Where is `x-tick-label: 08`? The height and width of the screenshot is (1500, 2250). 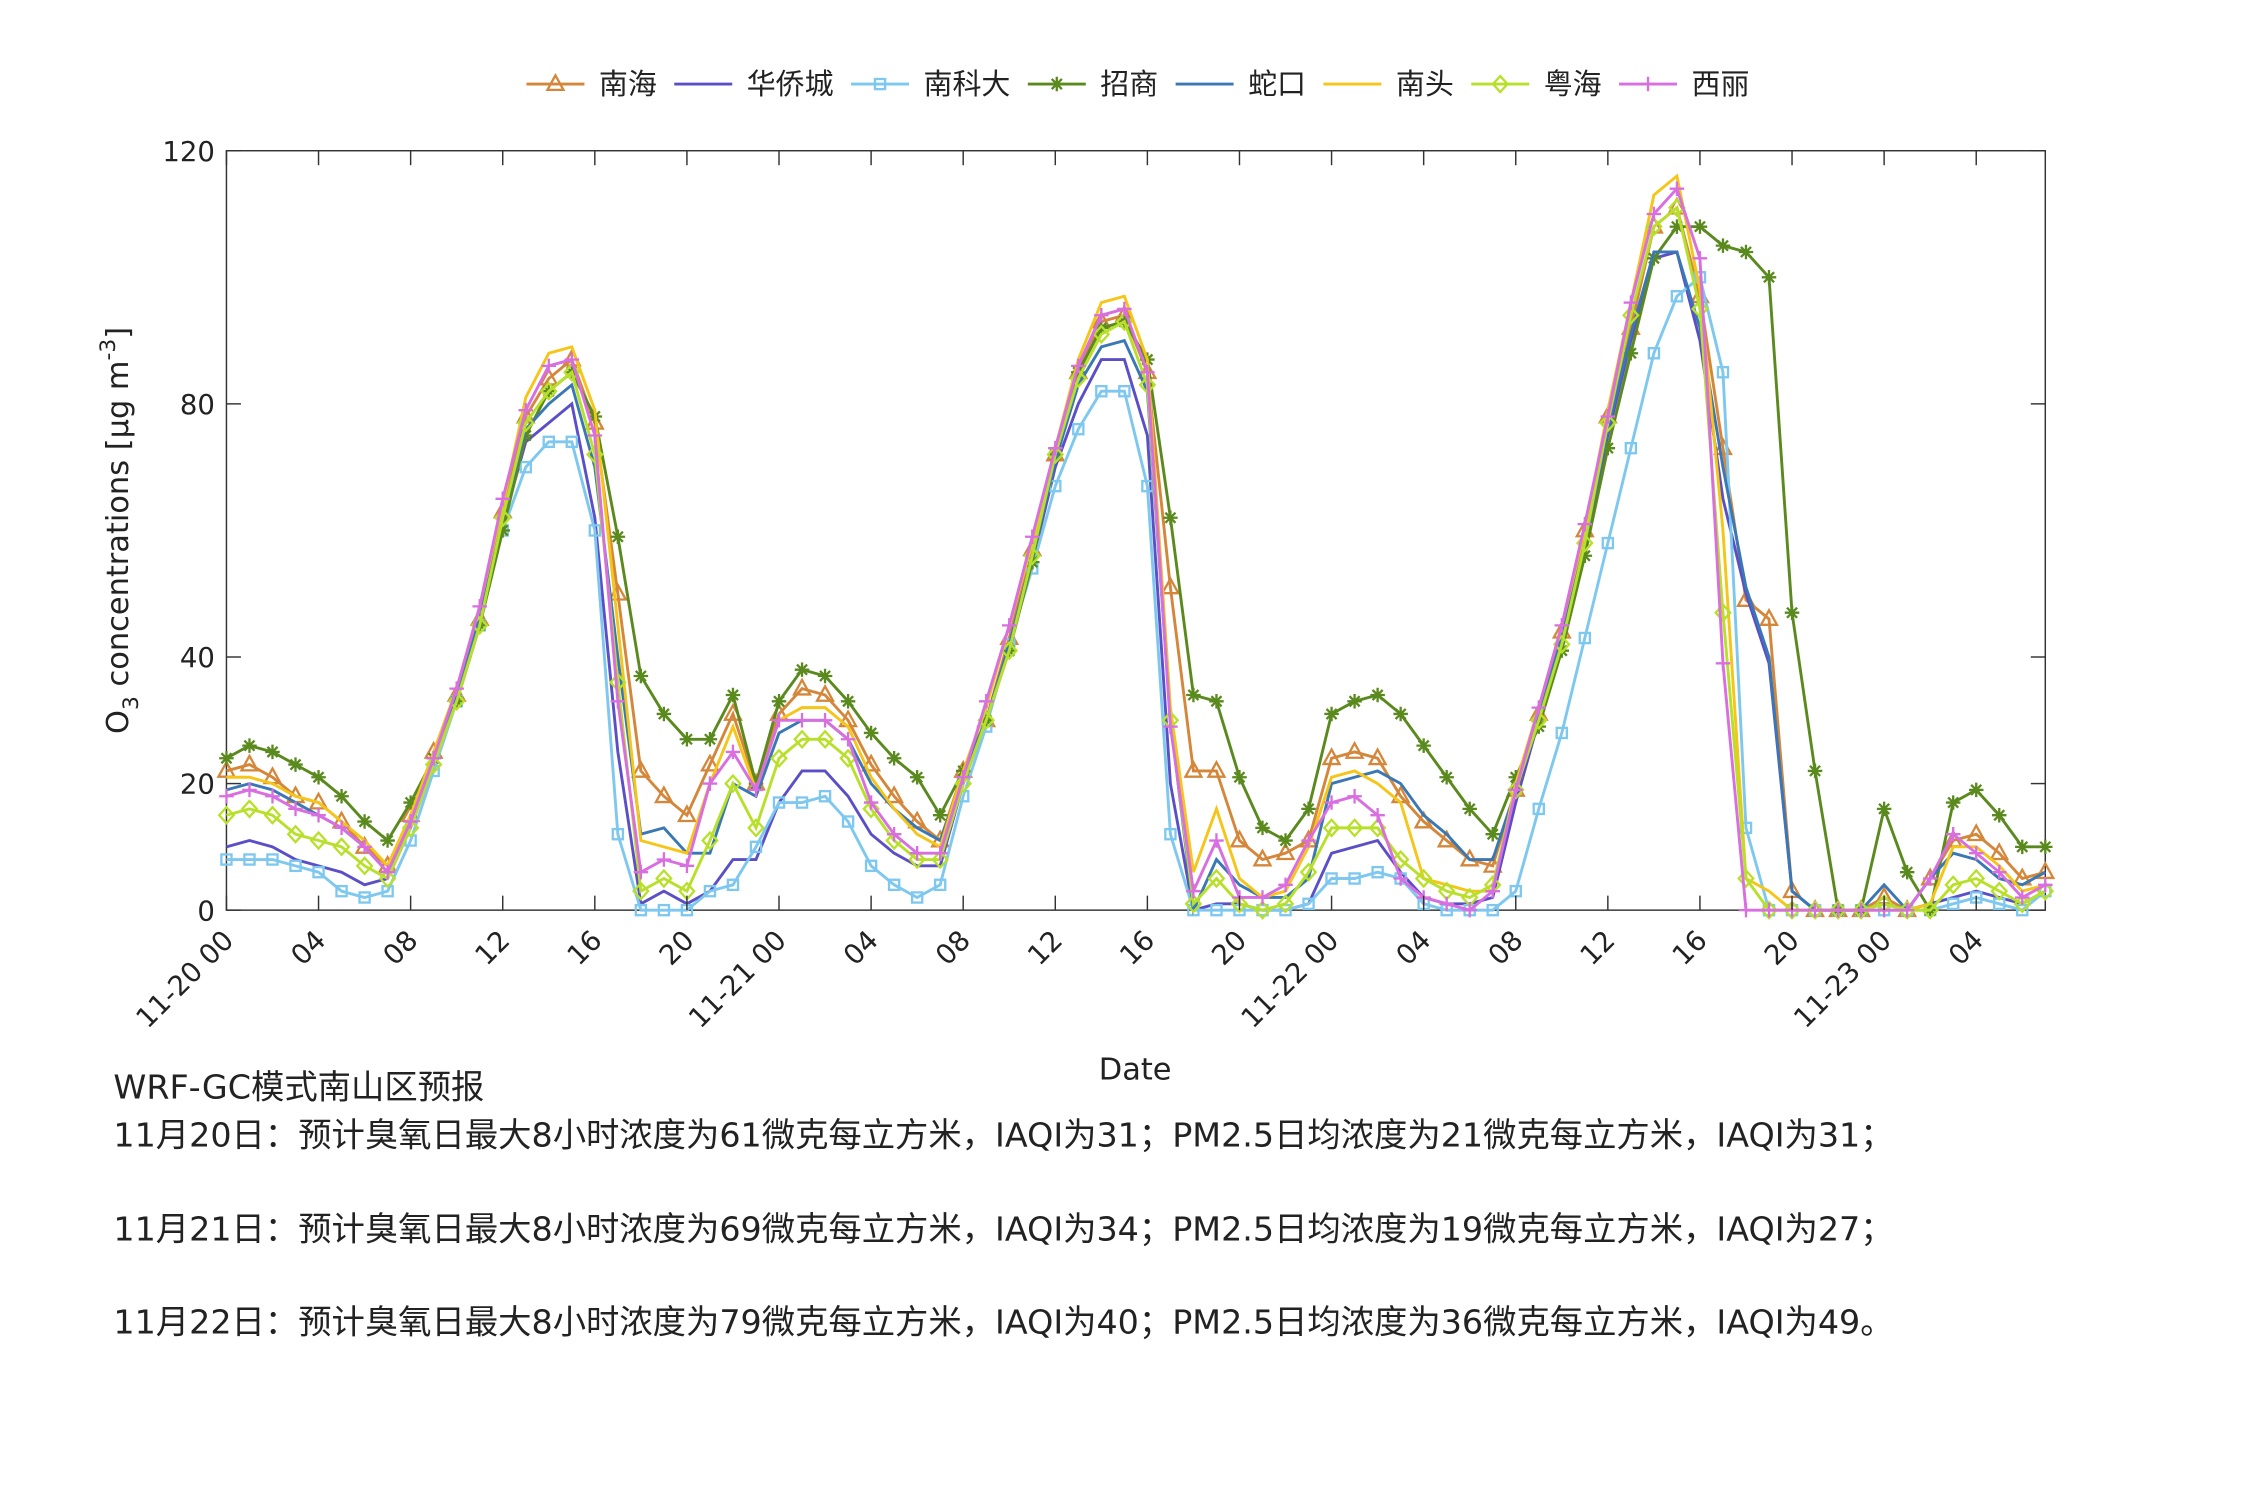 x-tick-label: 08 is located at coordinates (1505, 947).